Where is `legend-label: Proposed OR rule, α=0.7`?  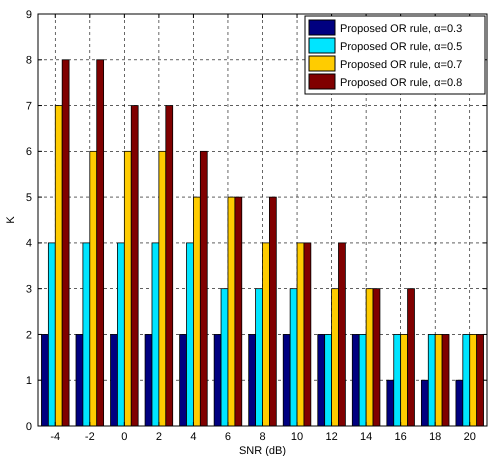
legend-label: Proposed OR rule, α=0.7 is located at coordinates (401, 65).